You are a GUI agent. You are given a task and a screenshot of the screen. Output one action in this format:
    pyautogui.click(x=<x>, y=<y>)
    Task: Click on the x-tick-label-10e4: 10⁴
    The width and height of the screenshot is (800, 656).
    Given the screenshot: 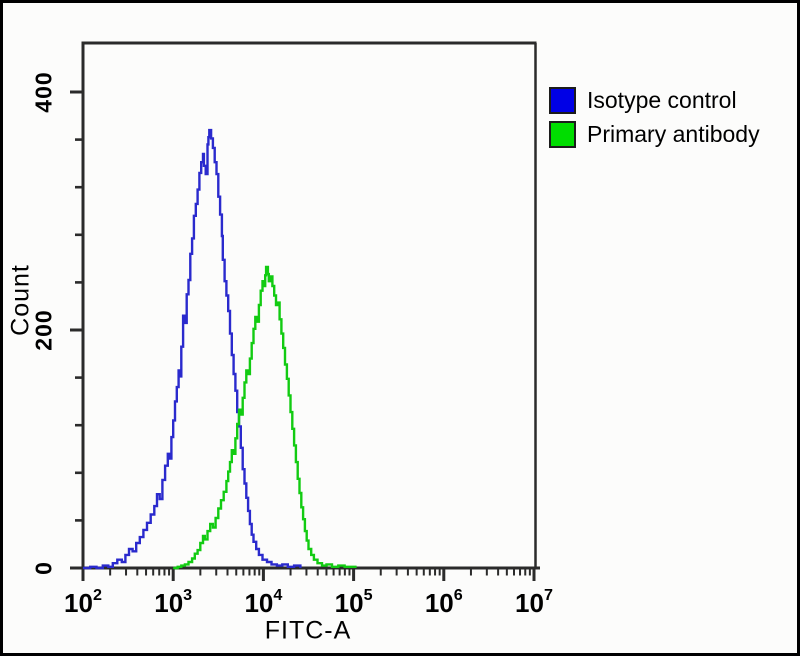 What is the action you would take?
    pyautogui.click(x=263, y=601)
    